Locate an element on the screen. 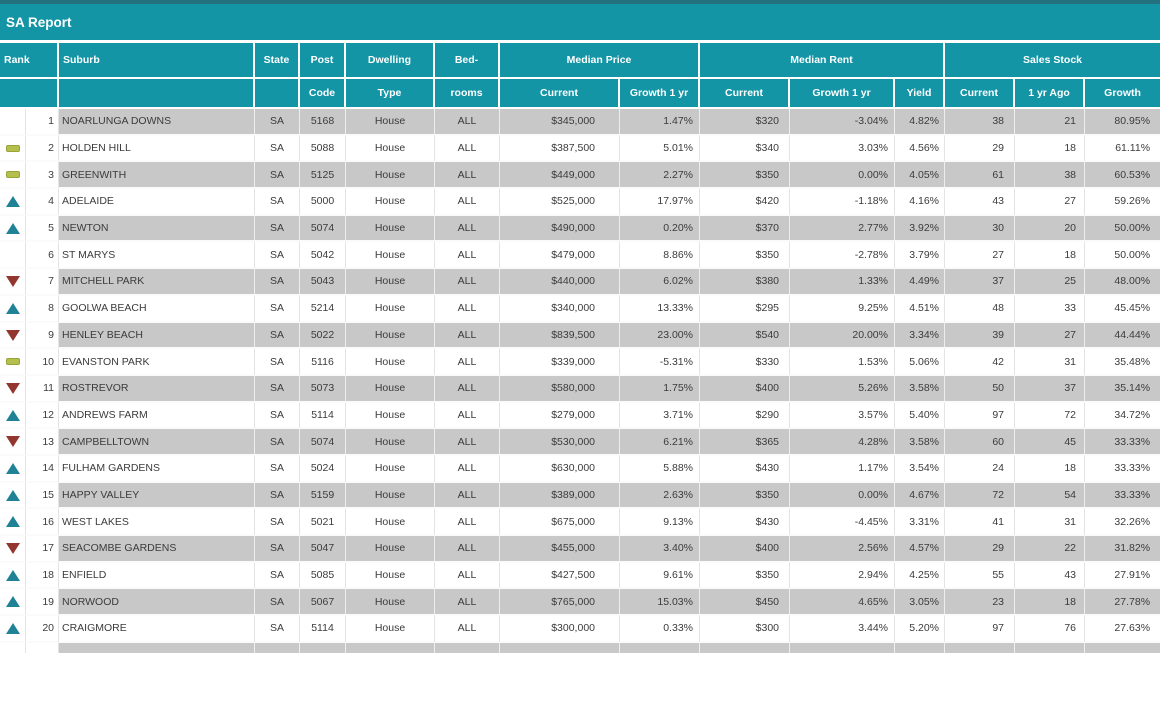 The image size is (1160, 704). sales-stock-1yr-ago-cell: 38 is located at coordinates (1050, 176).